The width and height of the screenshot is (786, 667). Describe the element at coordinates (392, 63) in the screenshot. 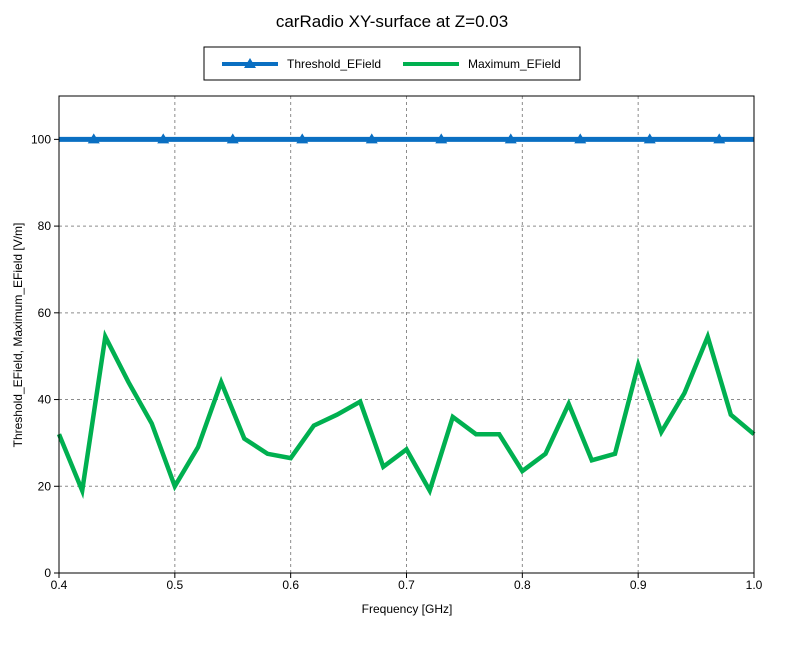

I see `legend: Threshold_EField Maximum_EField` at that location.